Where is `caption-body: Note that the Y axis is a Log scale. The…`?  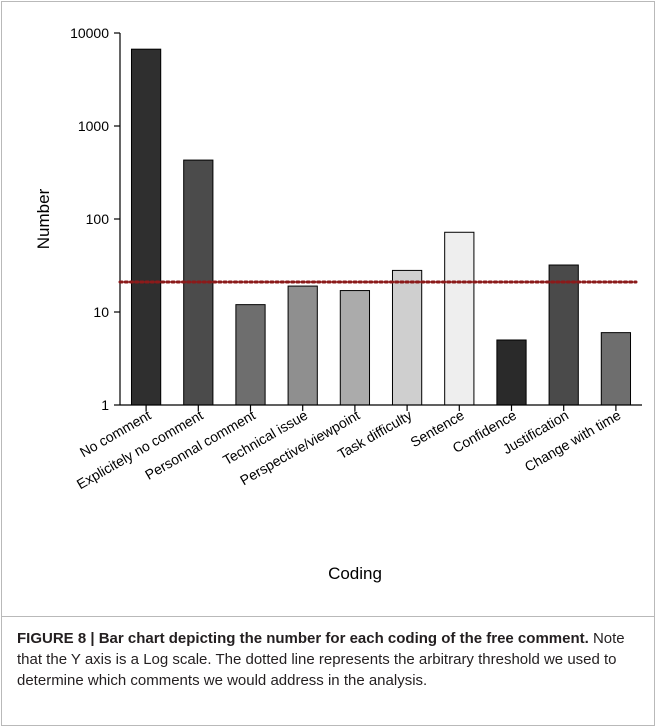
caption-body: Note that the Y axis is a Log scale. The… is located at coordinates (321, 659).